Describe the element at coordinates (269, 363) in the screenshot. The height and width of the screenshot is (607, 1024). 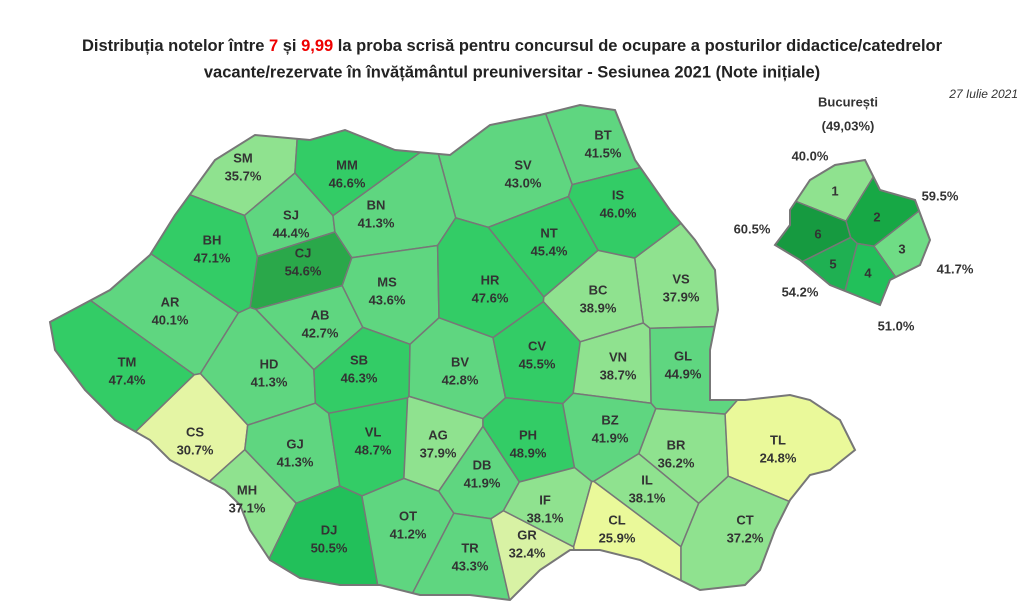
I see `county-code: HD` at that location.